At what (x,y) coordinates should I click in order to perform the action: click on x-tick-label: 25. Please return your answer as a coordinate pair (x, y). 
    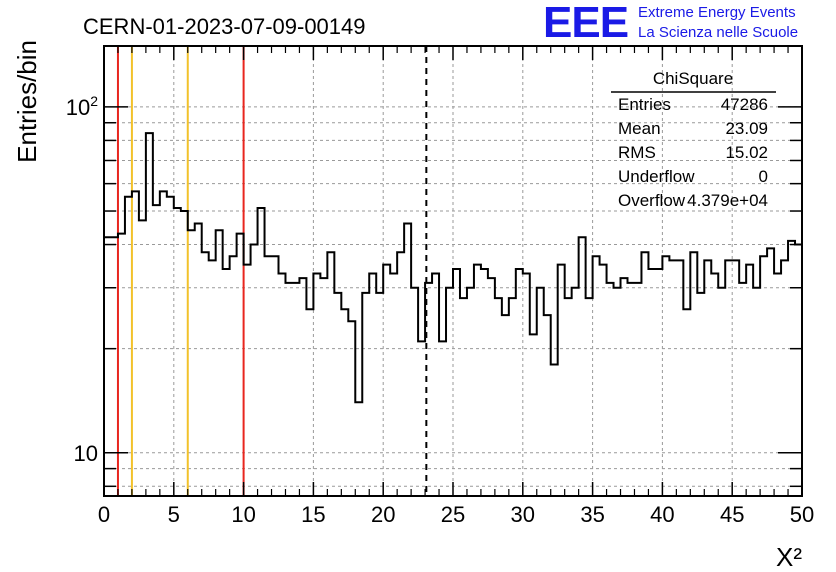
    Looking at the image, I should click on (453, 514).